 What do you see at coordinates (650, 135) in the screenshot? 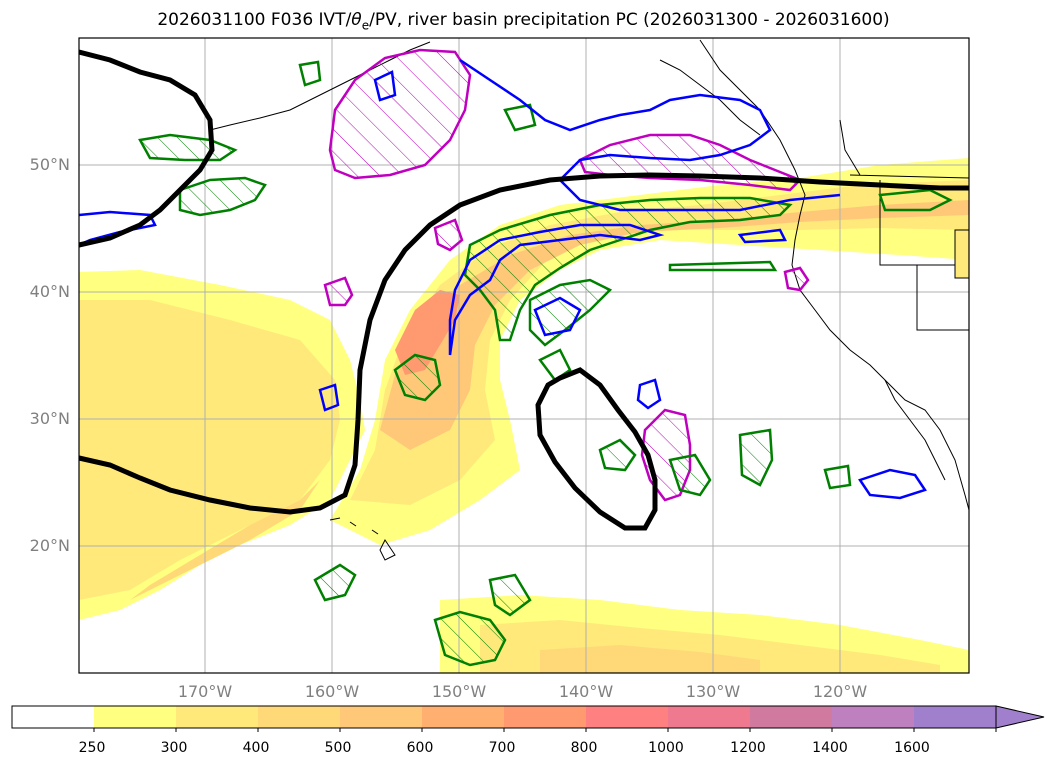
I see `pv-north` at bounding box center [650, 135].